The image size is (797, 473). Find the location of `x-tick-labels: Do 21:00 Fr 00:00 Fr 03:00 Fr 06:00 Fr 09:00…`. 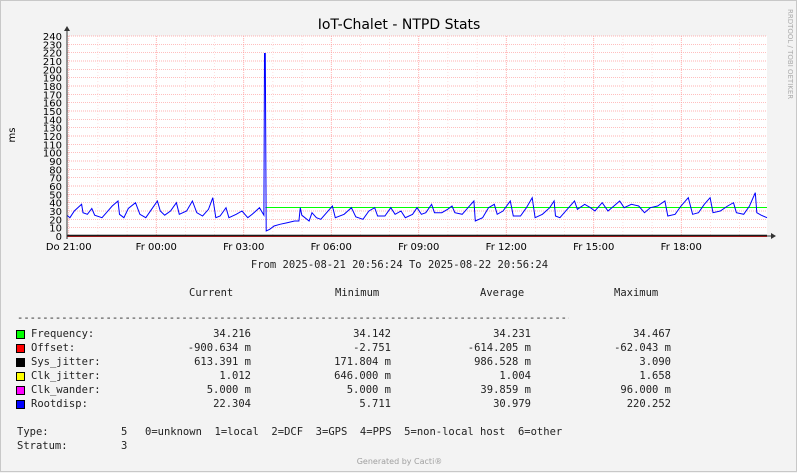

x-tick-labels: Do 21:00 Fr 00:00 Fr 03:00 Fr 06:00 Fr 09:00… is located at coordinates (374, 247).